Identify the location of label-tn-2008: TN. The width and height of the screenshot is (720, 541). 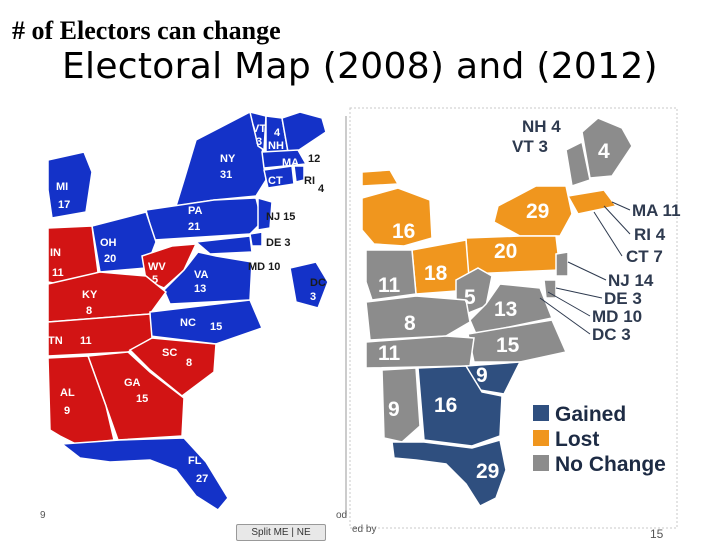
(55, 341).